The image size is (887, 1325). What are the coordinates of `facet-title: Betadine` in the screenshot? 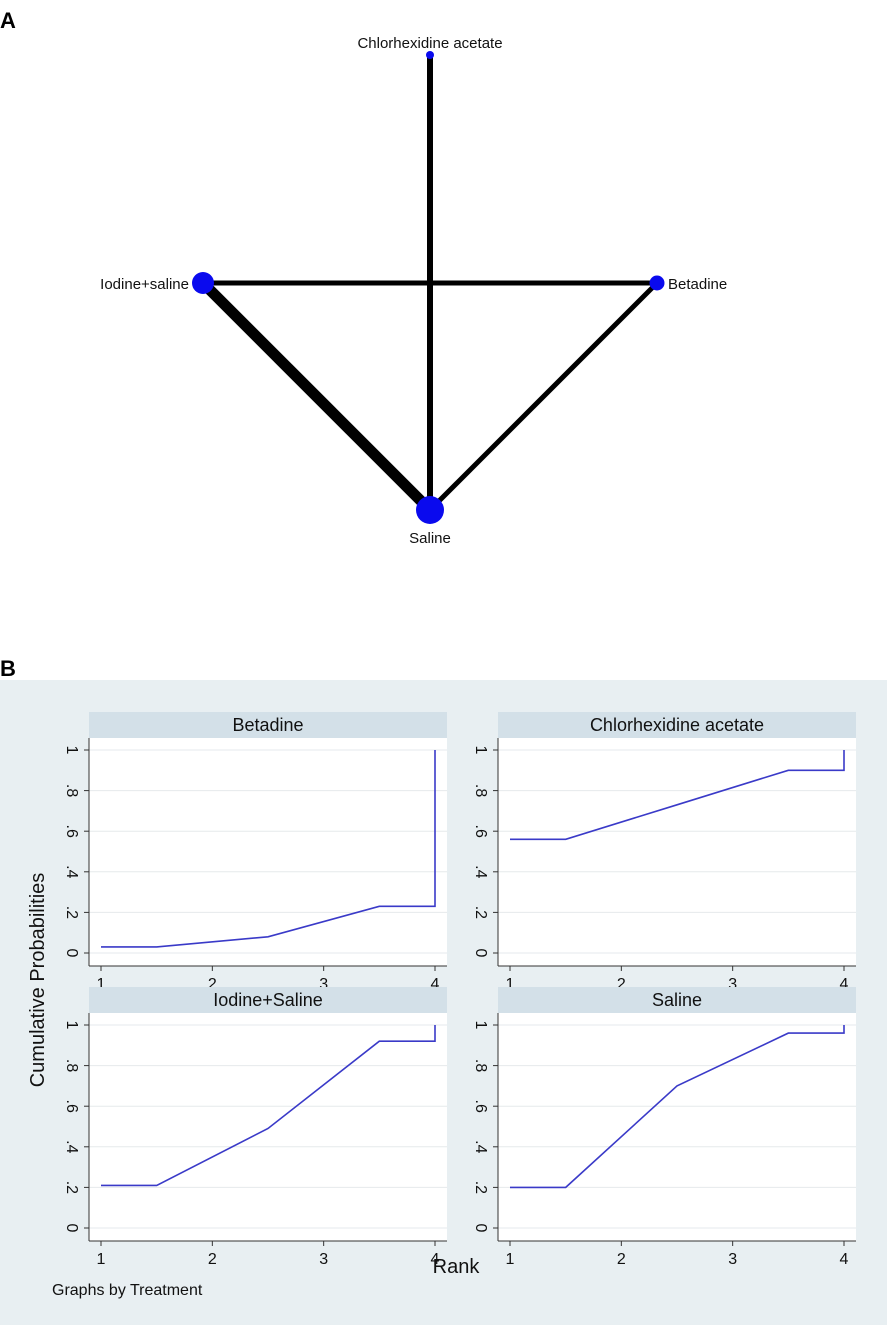 It's located at (267, 725).